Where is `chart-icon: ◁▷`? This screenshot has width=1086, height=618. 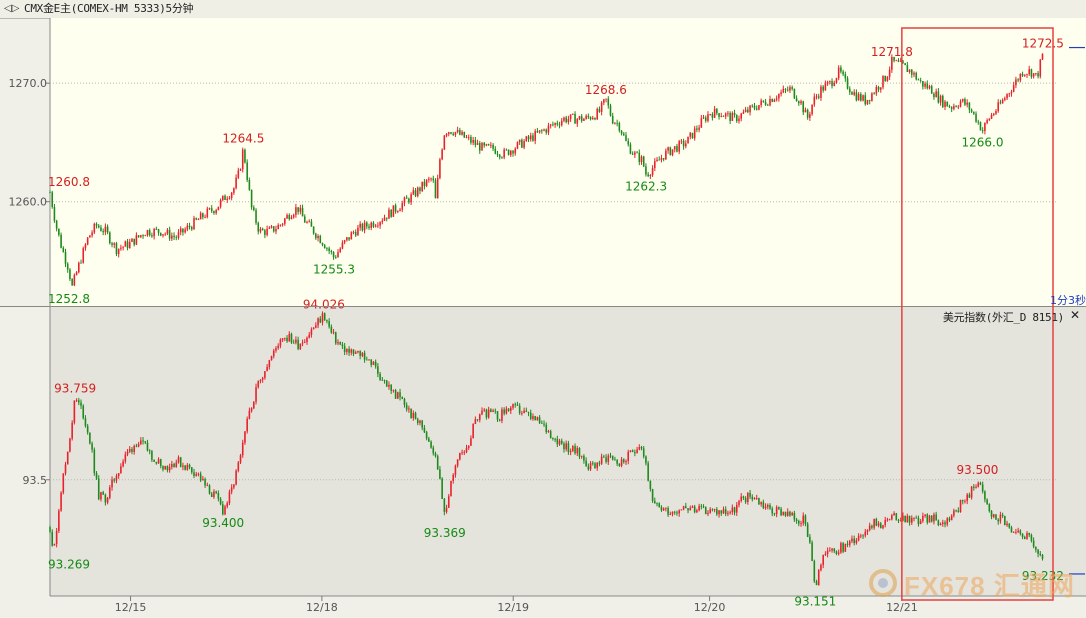
chart-icon: ◁▷ is located at coordinates (12, 8).